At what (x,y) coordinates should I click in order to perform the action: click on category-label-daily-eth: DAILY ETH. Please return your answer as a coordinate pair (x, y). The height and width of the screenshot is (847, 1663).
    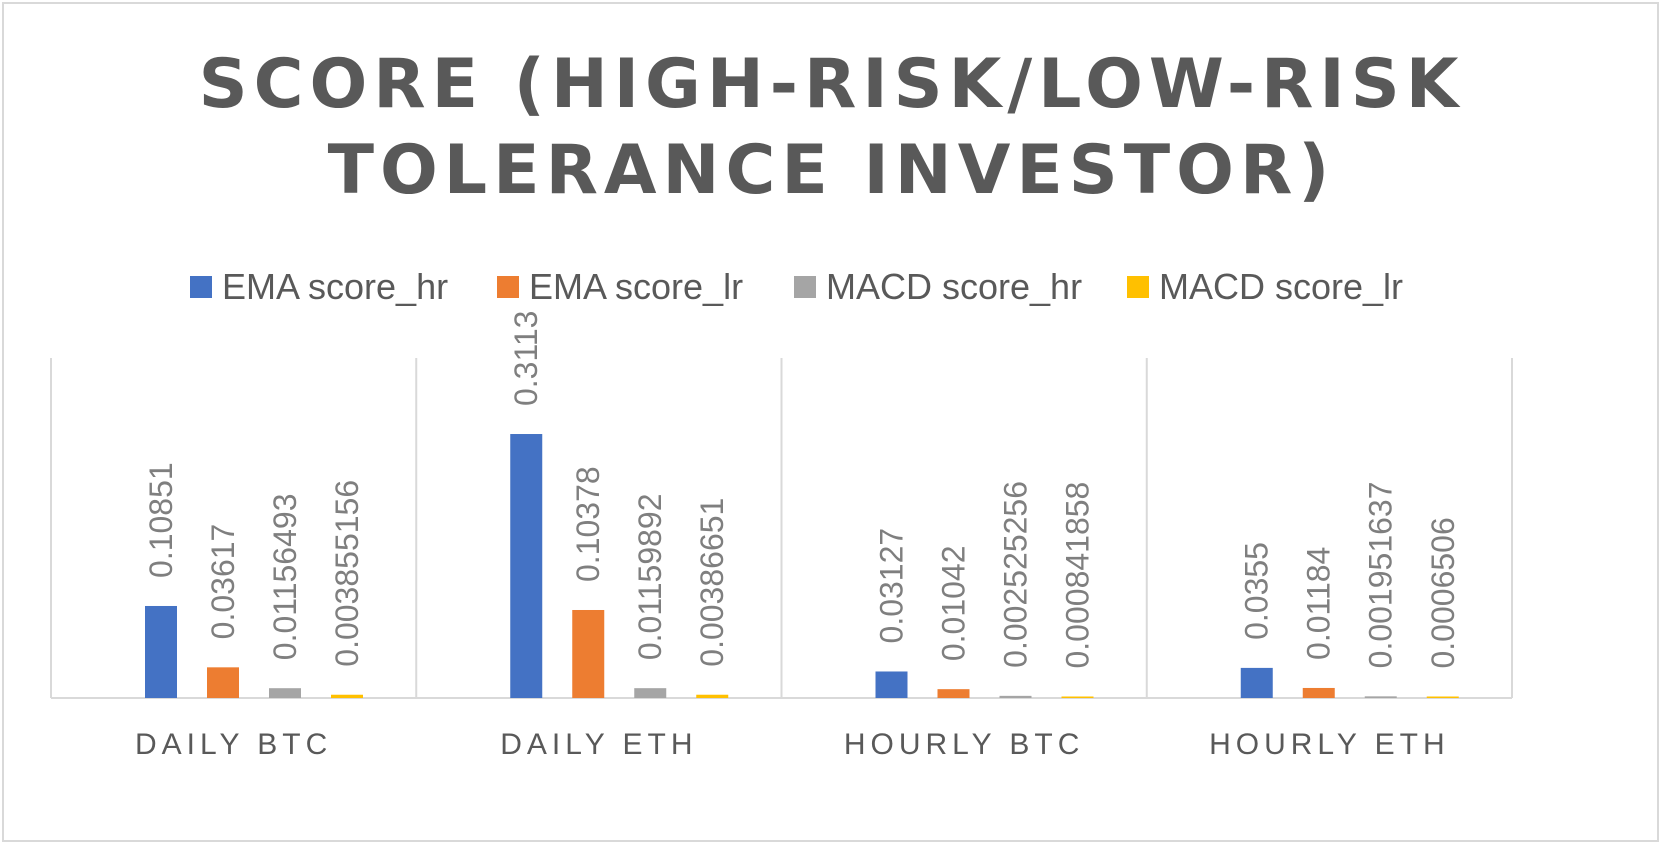
    Looking at the image, I should click on (598, 744).